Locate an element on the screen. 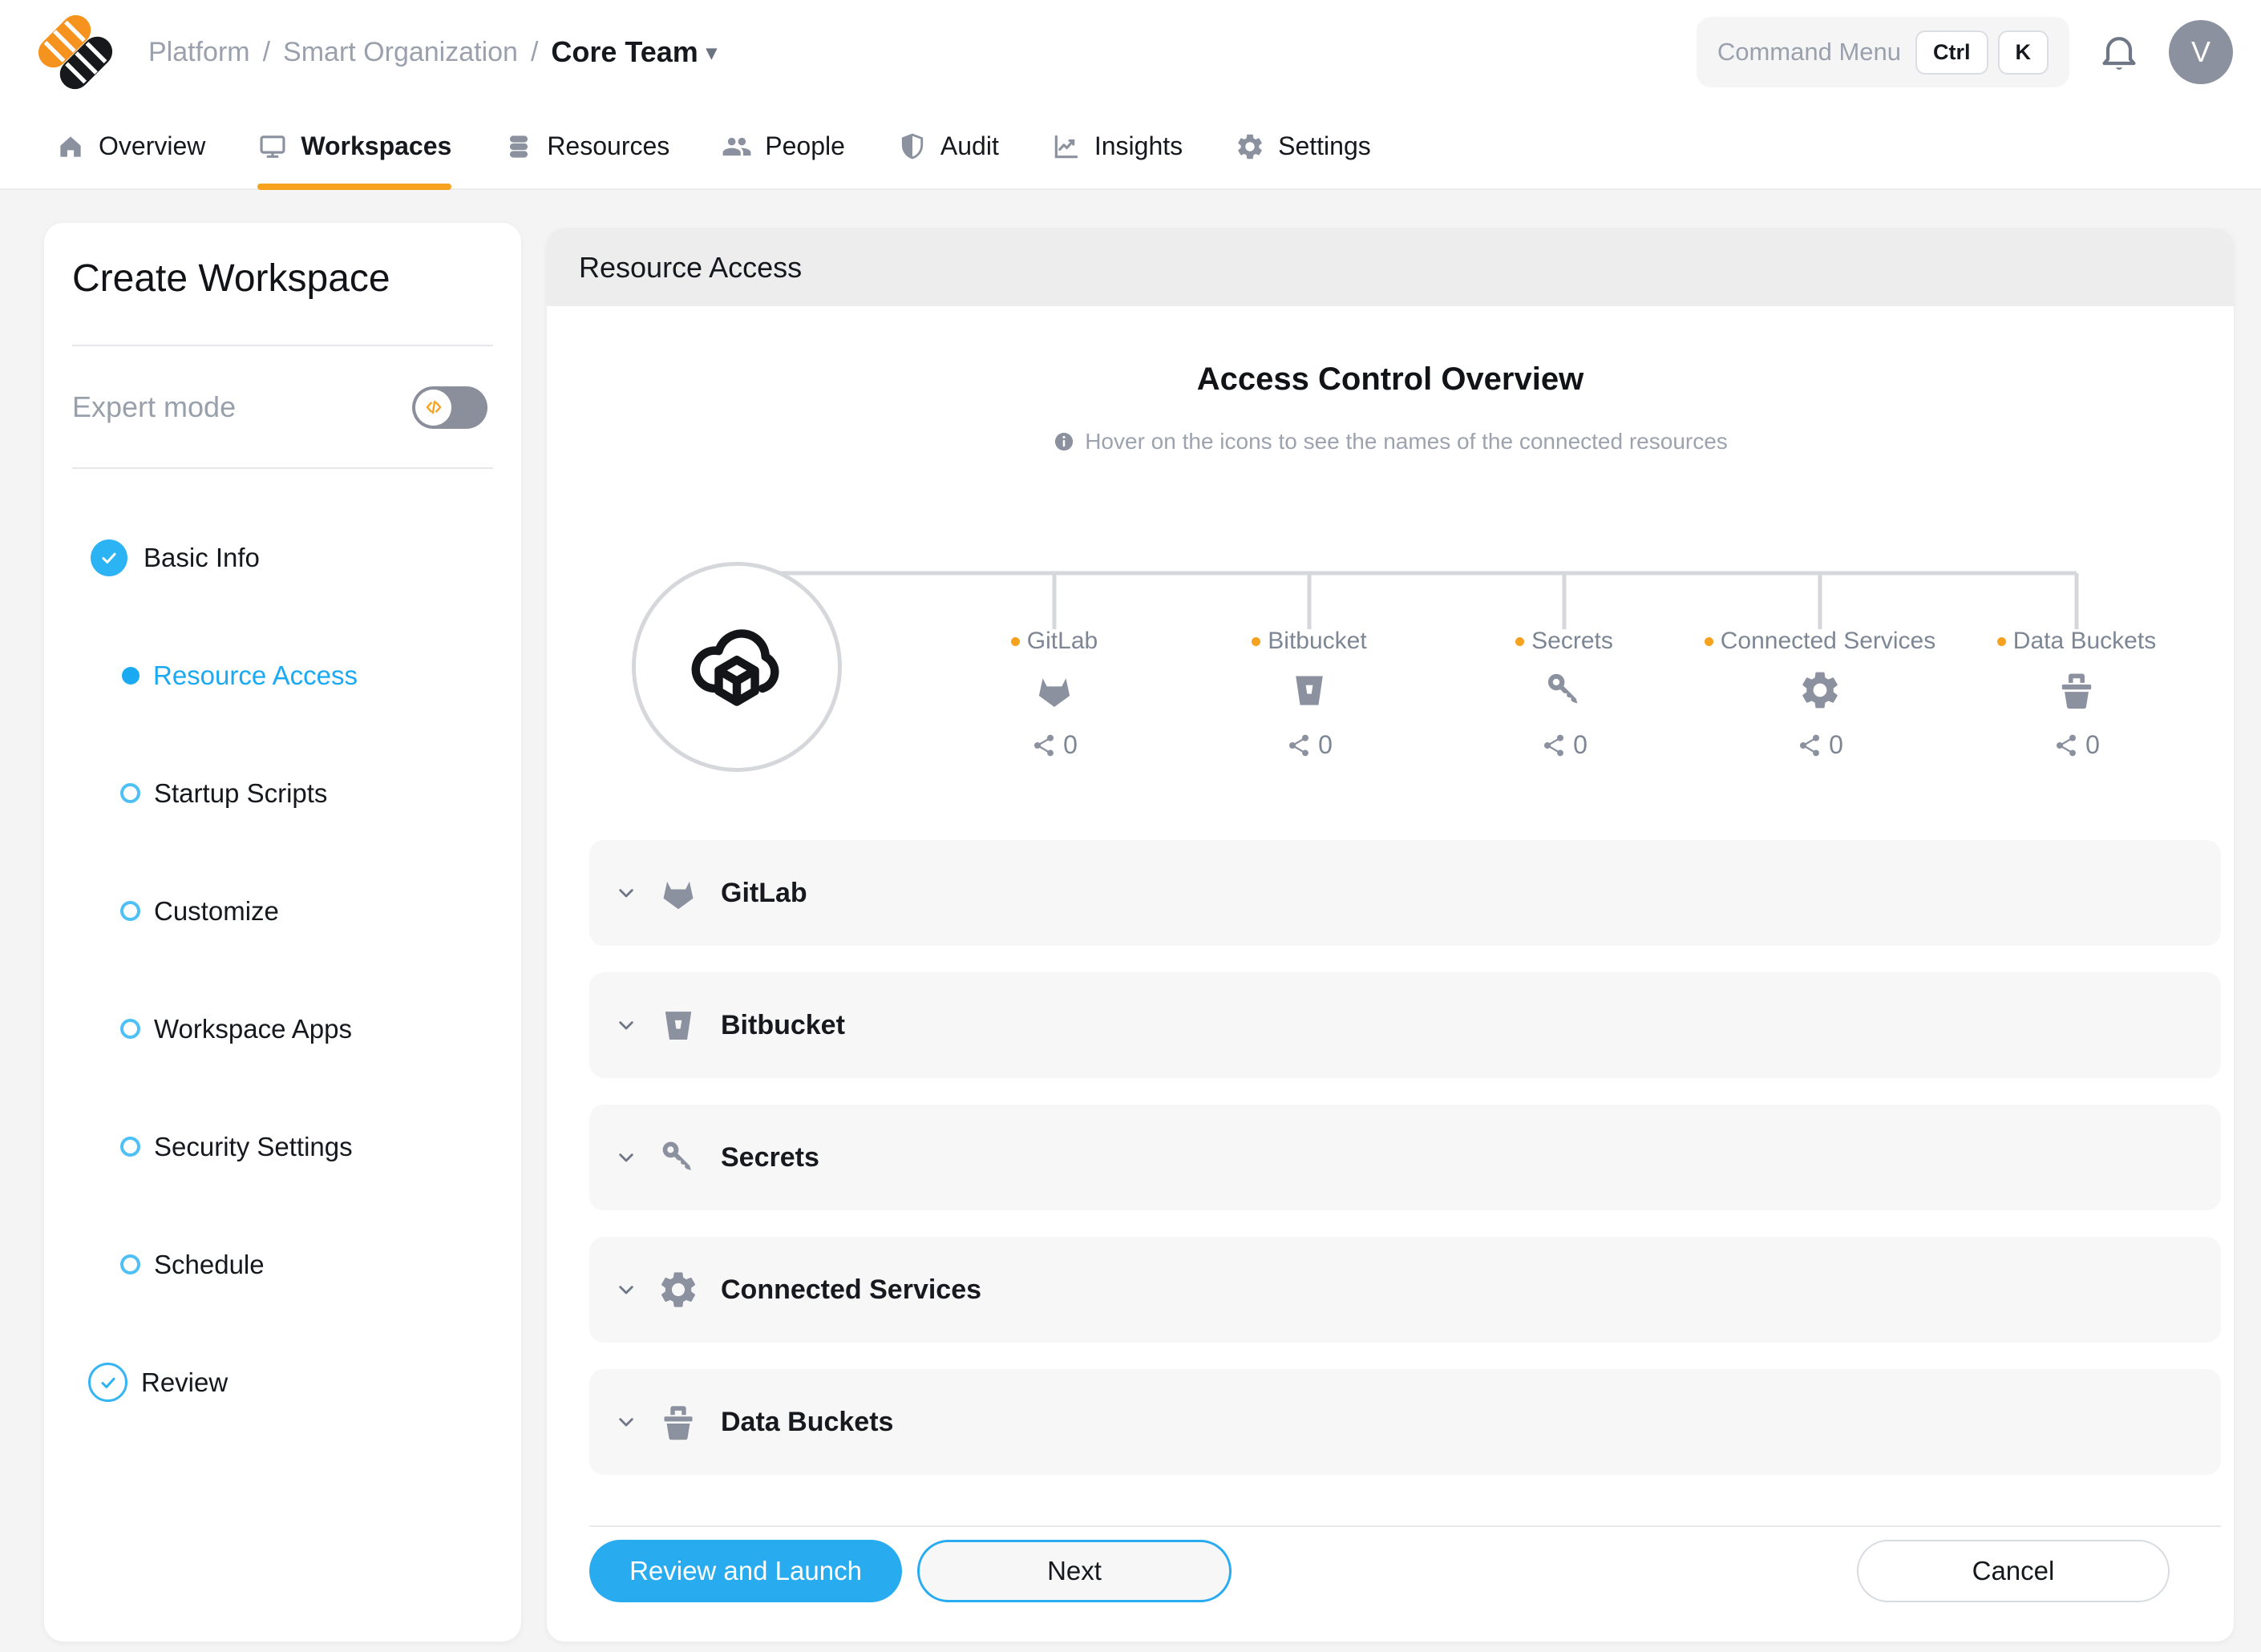 The height and width of the screenshot is (1652, 2261). resource-column-secrets: Secrets 0 is located at coordinates (1564, 694).